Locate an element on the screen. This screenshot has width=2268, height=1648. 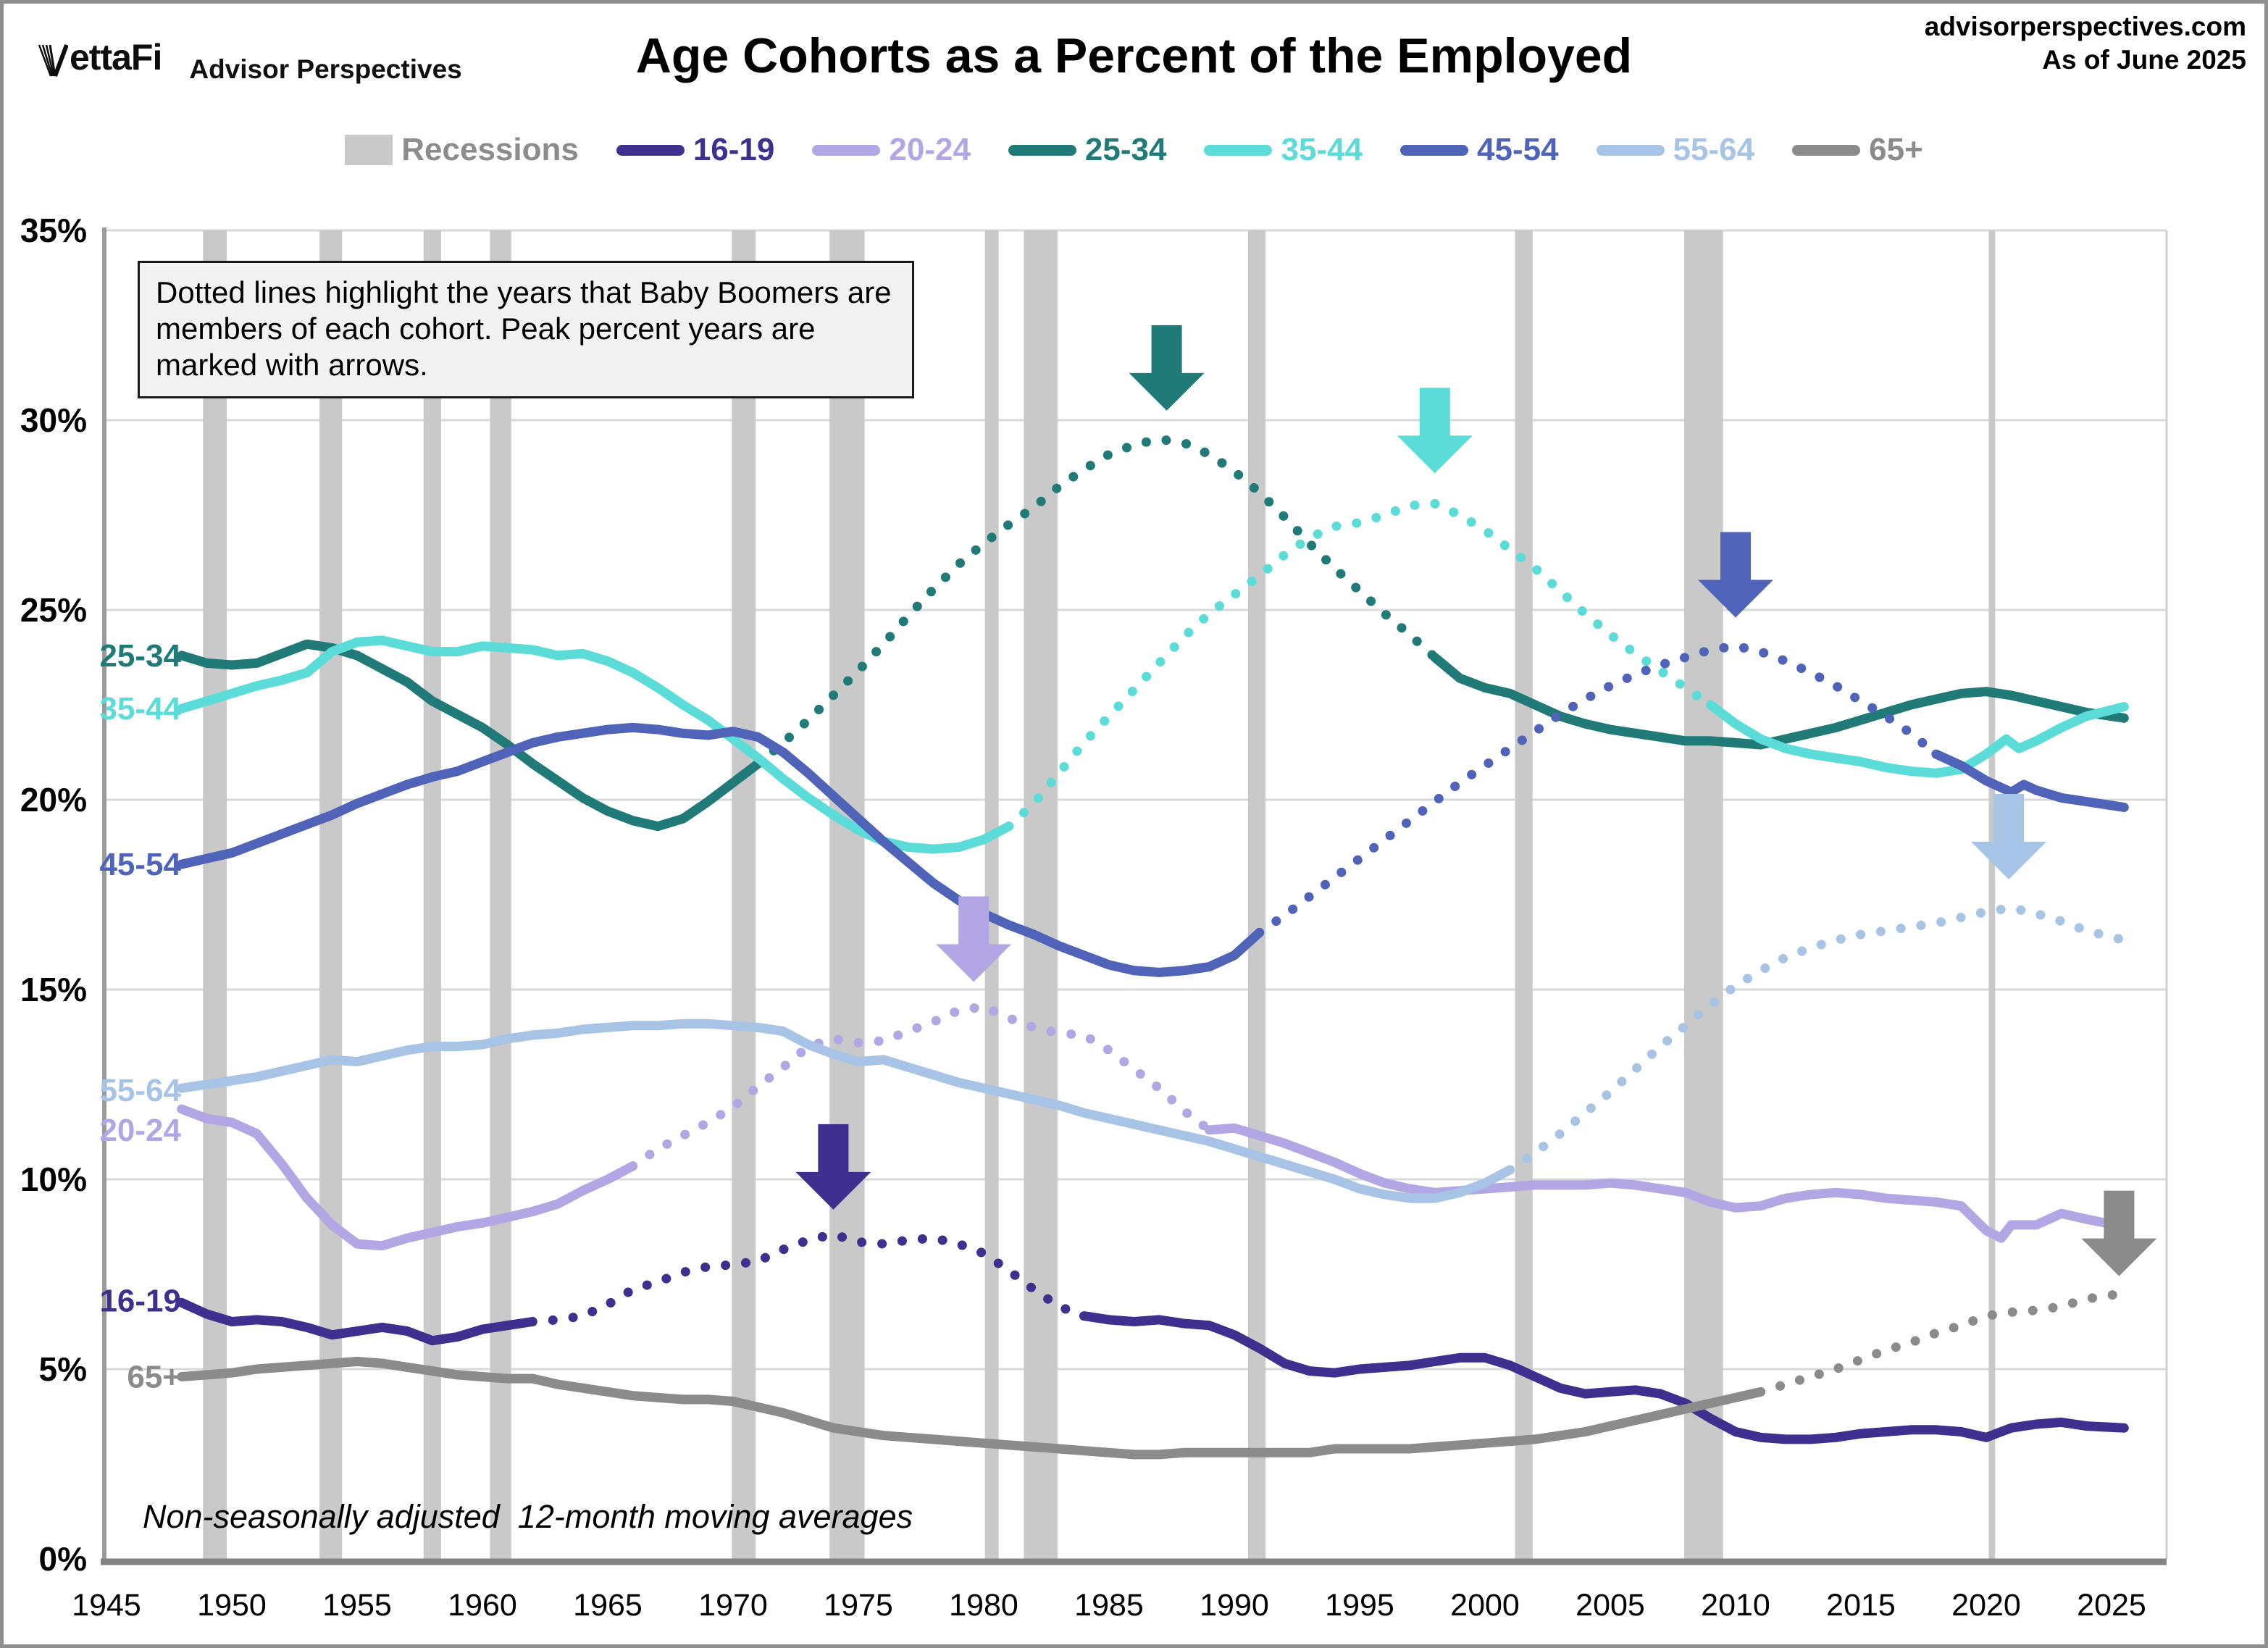
series-25-34-solid-early is located at coordinates (470, 735).